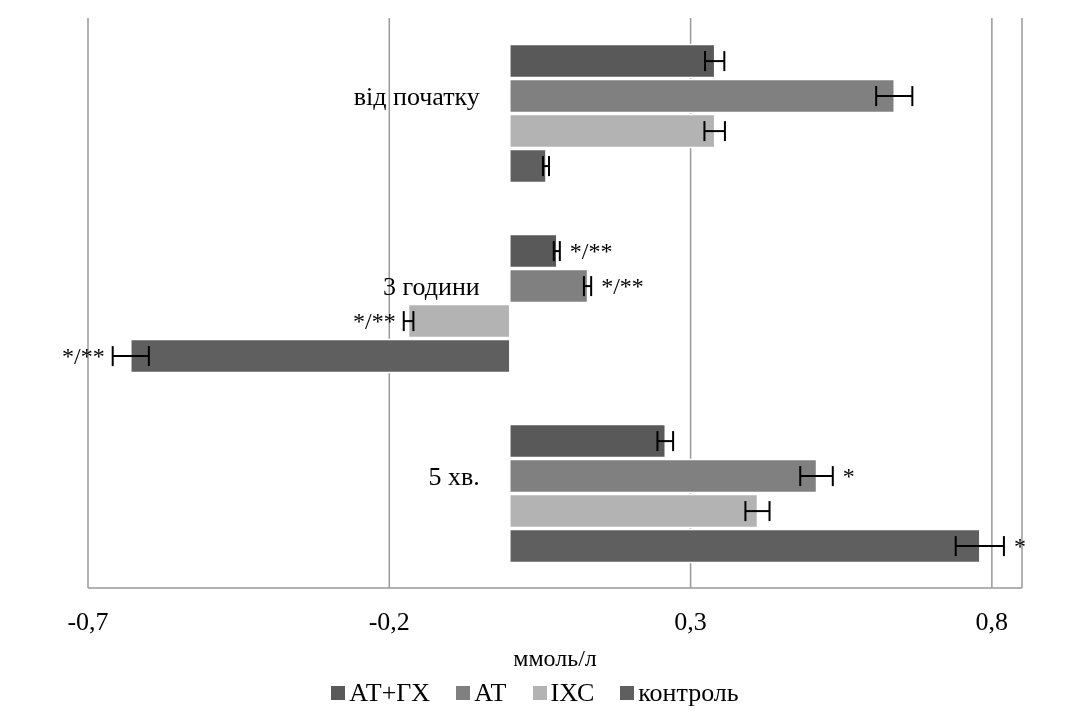 This screenshot has height=722, width=1070. Describe the element at coordinates (490, 693) in the screenshot. I see `legend-label: АТ` at that location.